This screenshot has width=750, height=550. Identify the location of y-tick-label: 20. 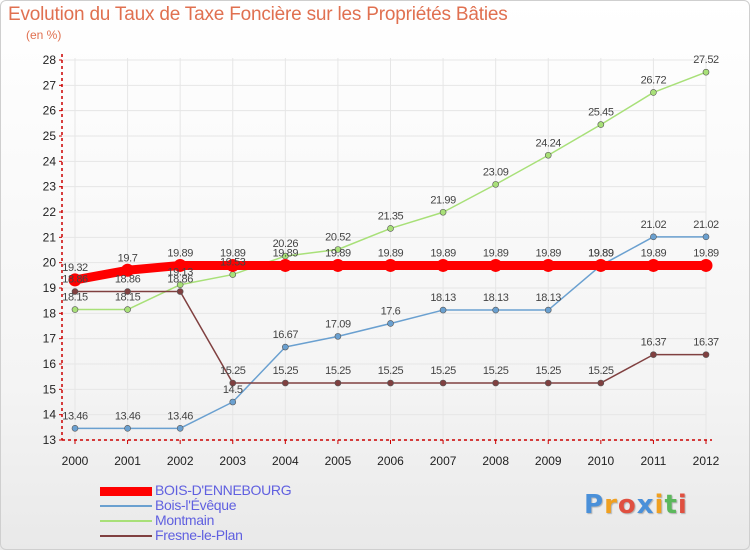
(50, 263).